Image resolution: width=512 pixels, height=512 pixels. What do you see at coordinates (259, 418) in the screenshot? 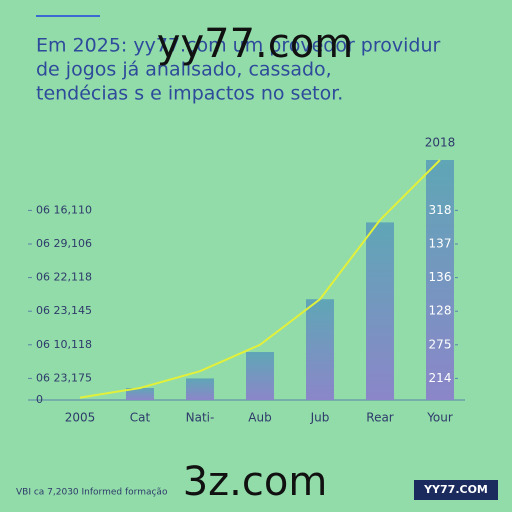
I see `x-tick-label: Aub` at bounding box center [259, 418].